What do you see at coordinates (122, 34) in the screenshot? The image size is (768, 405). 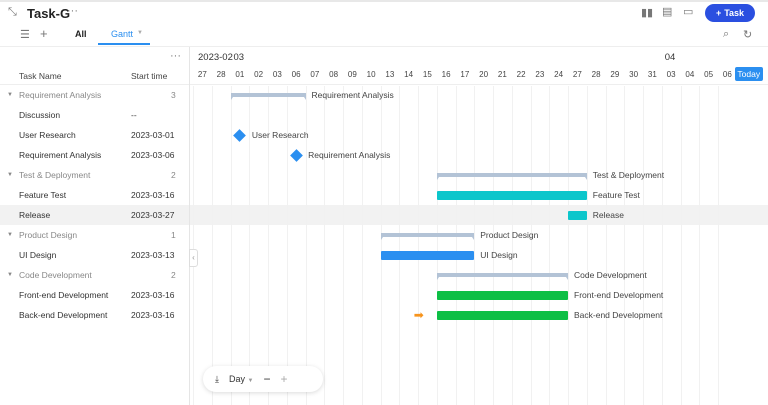 I see `tab-gantt: Gantt` at bounding box center [122, 34].